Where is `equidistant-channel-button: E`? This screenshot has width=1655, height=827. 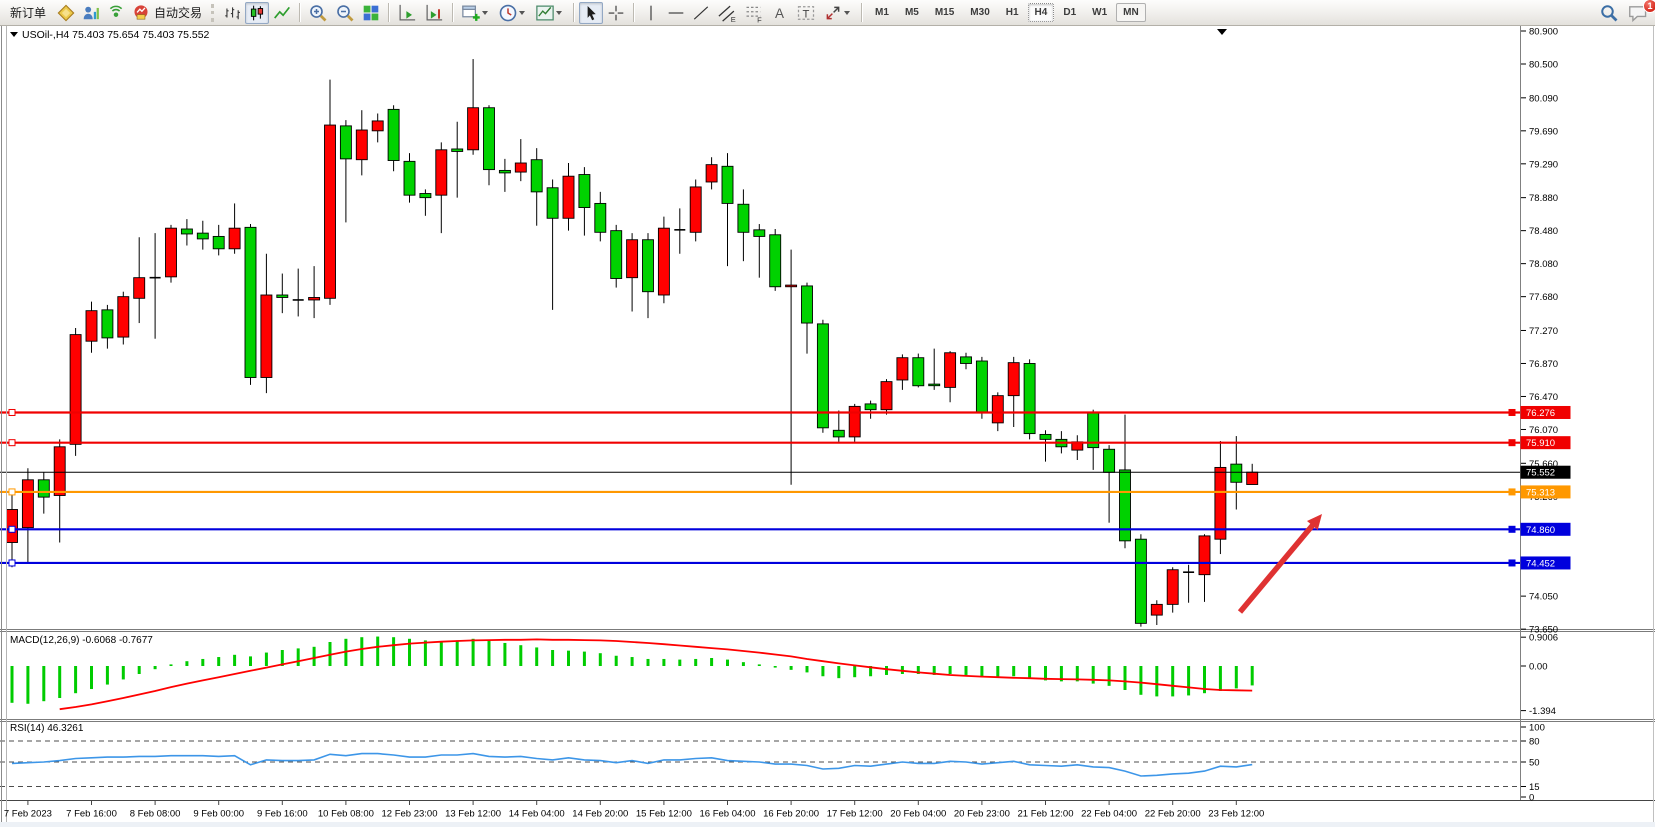
equidistant-channel-button: E is located at coordinates (727, 13).